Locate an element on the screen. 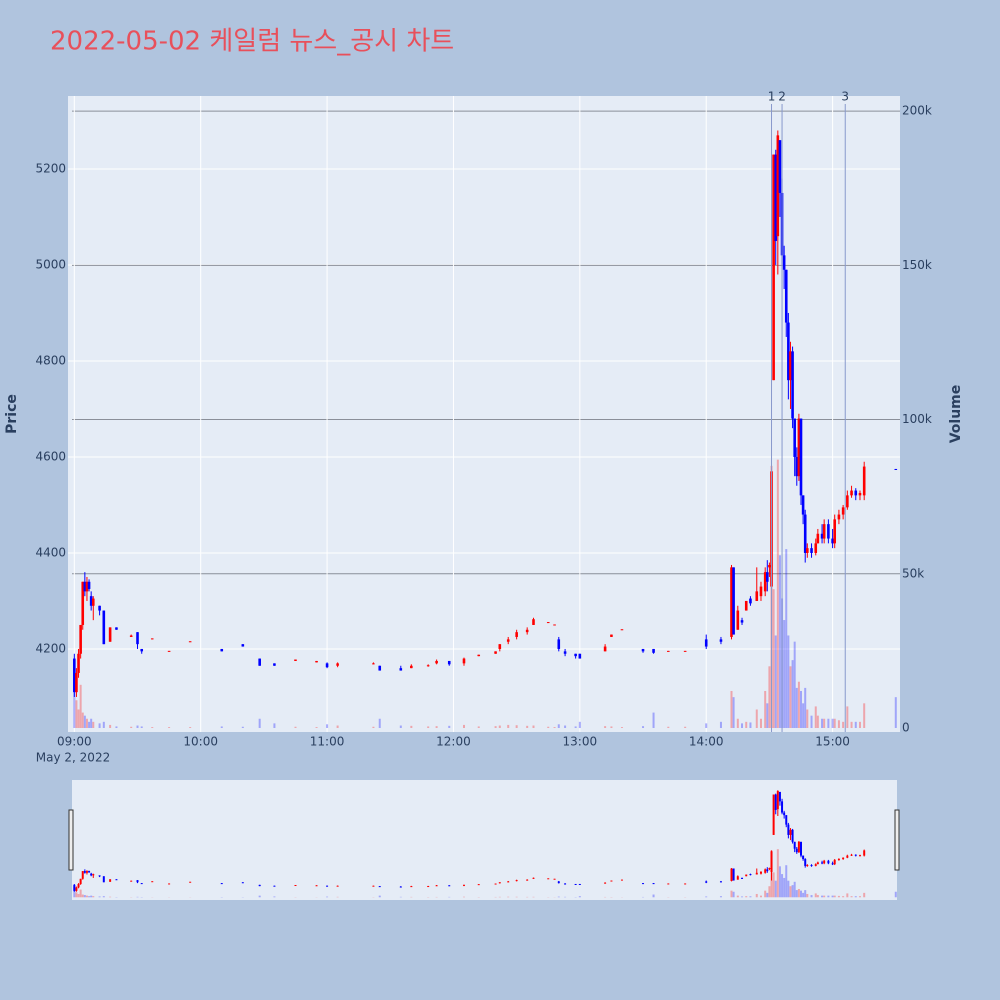 The image size is (1000, 1000). x-tick-label: 15:00 is located at coordinates (832, 742).